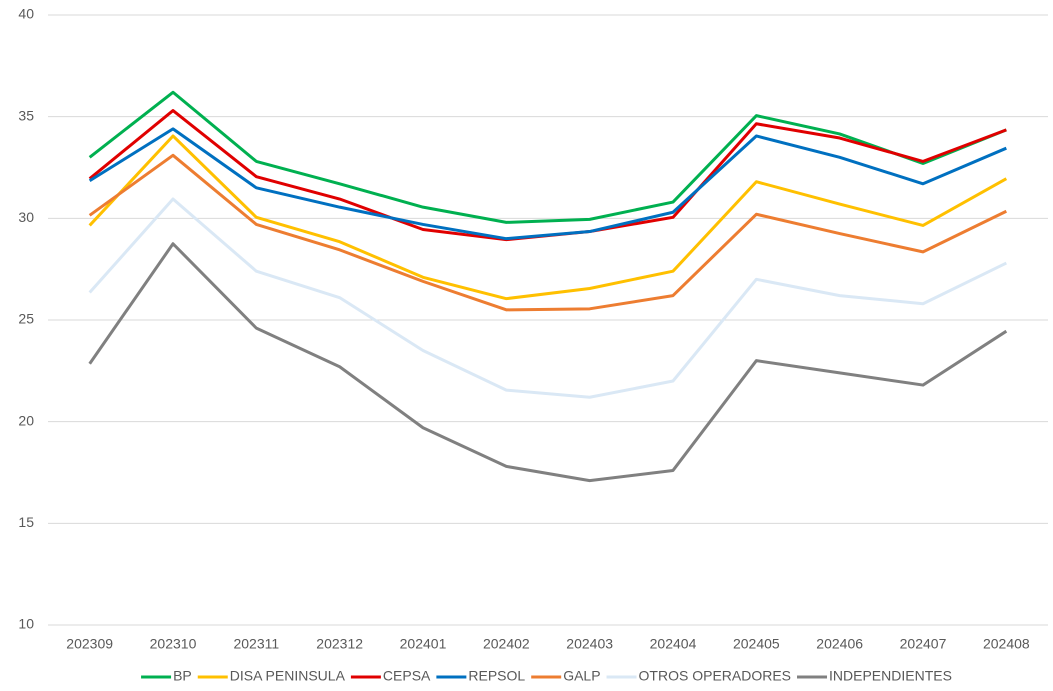 Image resolution: width=1053 pixels, height=691 pixels. Describe the element at coordinates (288, 676) in the screenshot. I see `legend-label: DISA PENINSULA` at that location.